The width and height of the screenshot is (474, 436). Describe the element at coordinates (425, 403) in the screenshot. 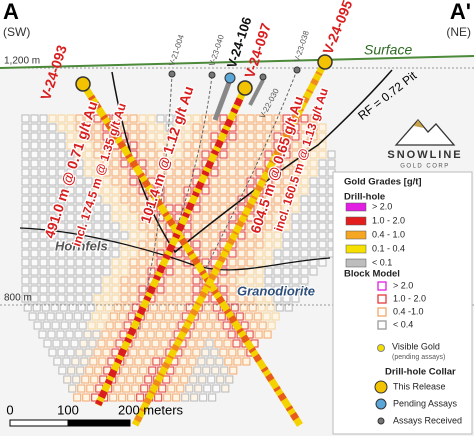

I see `legend-label: Pending Assays` at that location.